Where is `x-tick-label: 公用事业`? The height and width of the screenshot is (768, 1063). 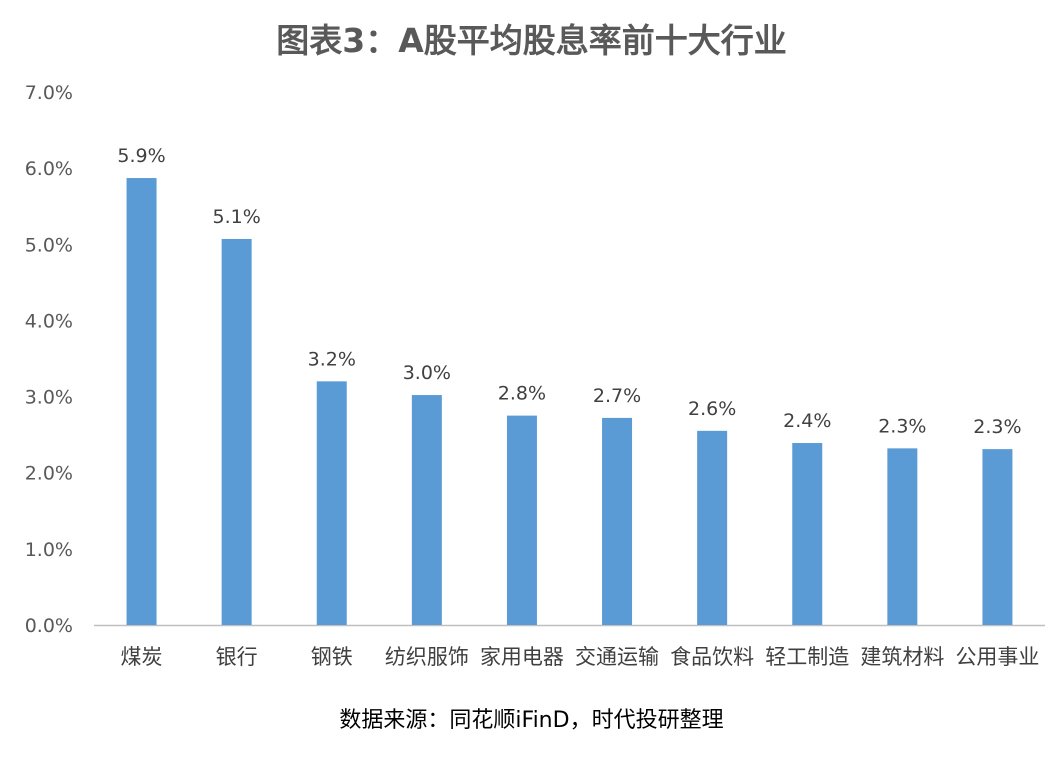 x-tick-label: 公用事业 is located at coordinates (997, 657).